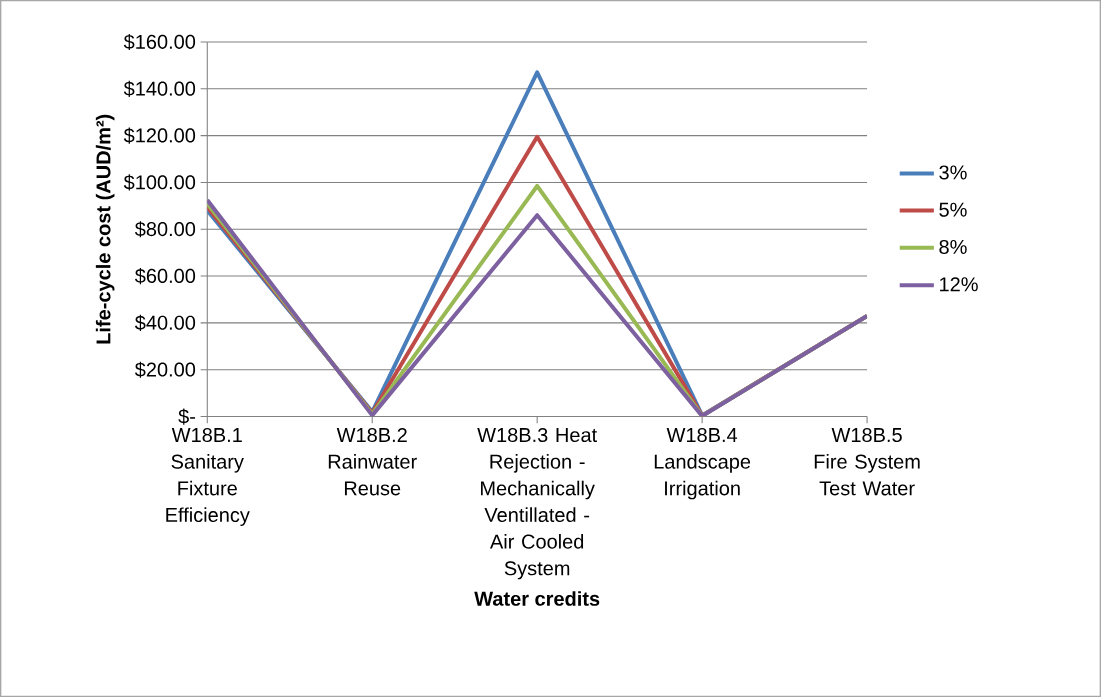 This screenshot has width=1101, height=697. Describe the element at coordinates (105, 229) in the screenshot. I see `y-axis-title: Life-cycle cost (AUD/m²)` at that location.